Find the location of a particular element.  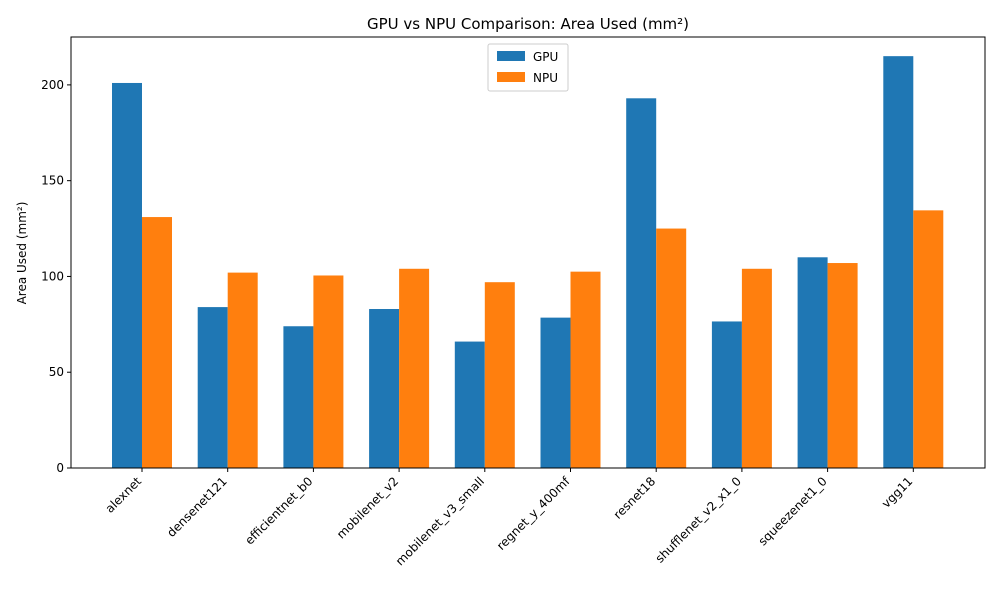

y-tick-label: 200 is located at coordinates (52, 85).